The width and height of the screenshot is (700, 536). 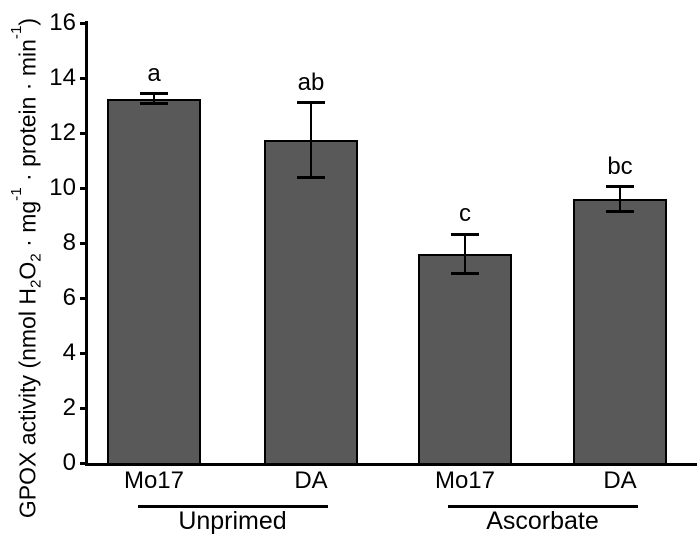 I want to click on y-tick-label: 12, so click(x=62, y=132).